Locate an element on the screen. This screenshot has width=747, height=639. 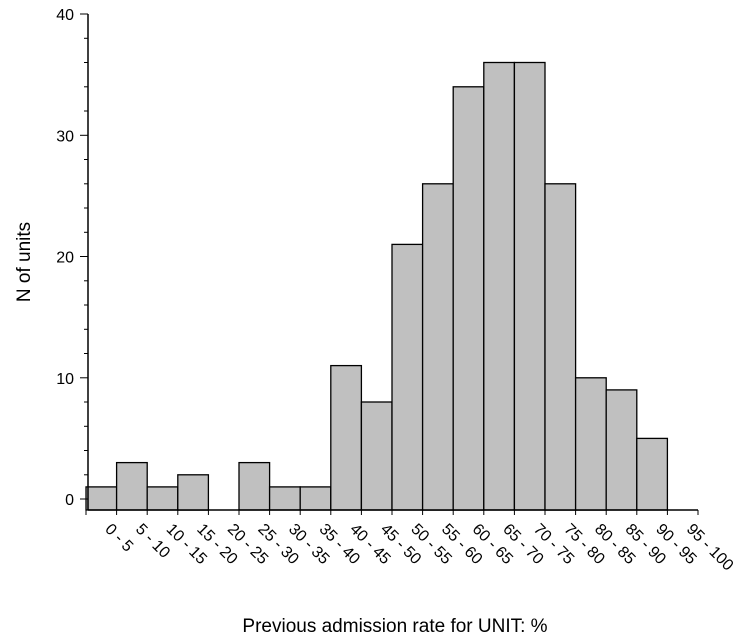
x-tick-label: 5 - 10 is located at coordinates (152, 541).